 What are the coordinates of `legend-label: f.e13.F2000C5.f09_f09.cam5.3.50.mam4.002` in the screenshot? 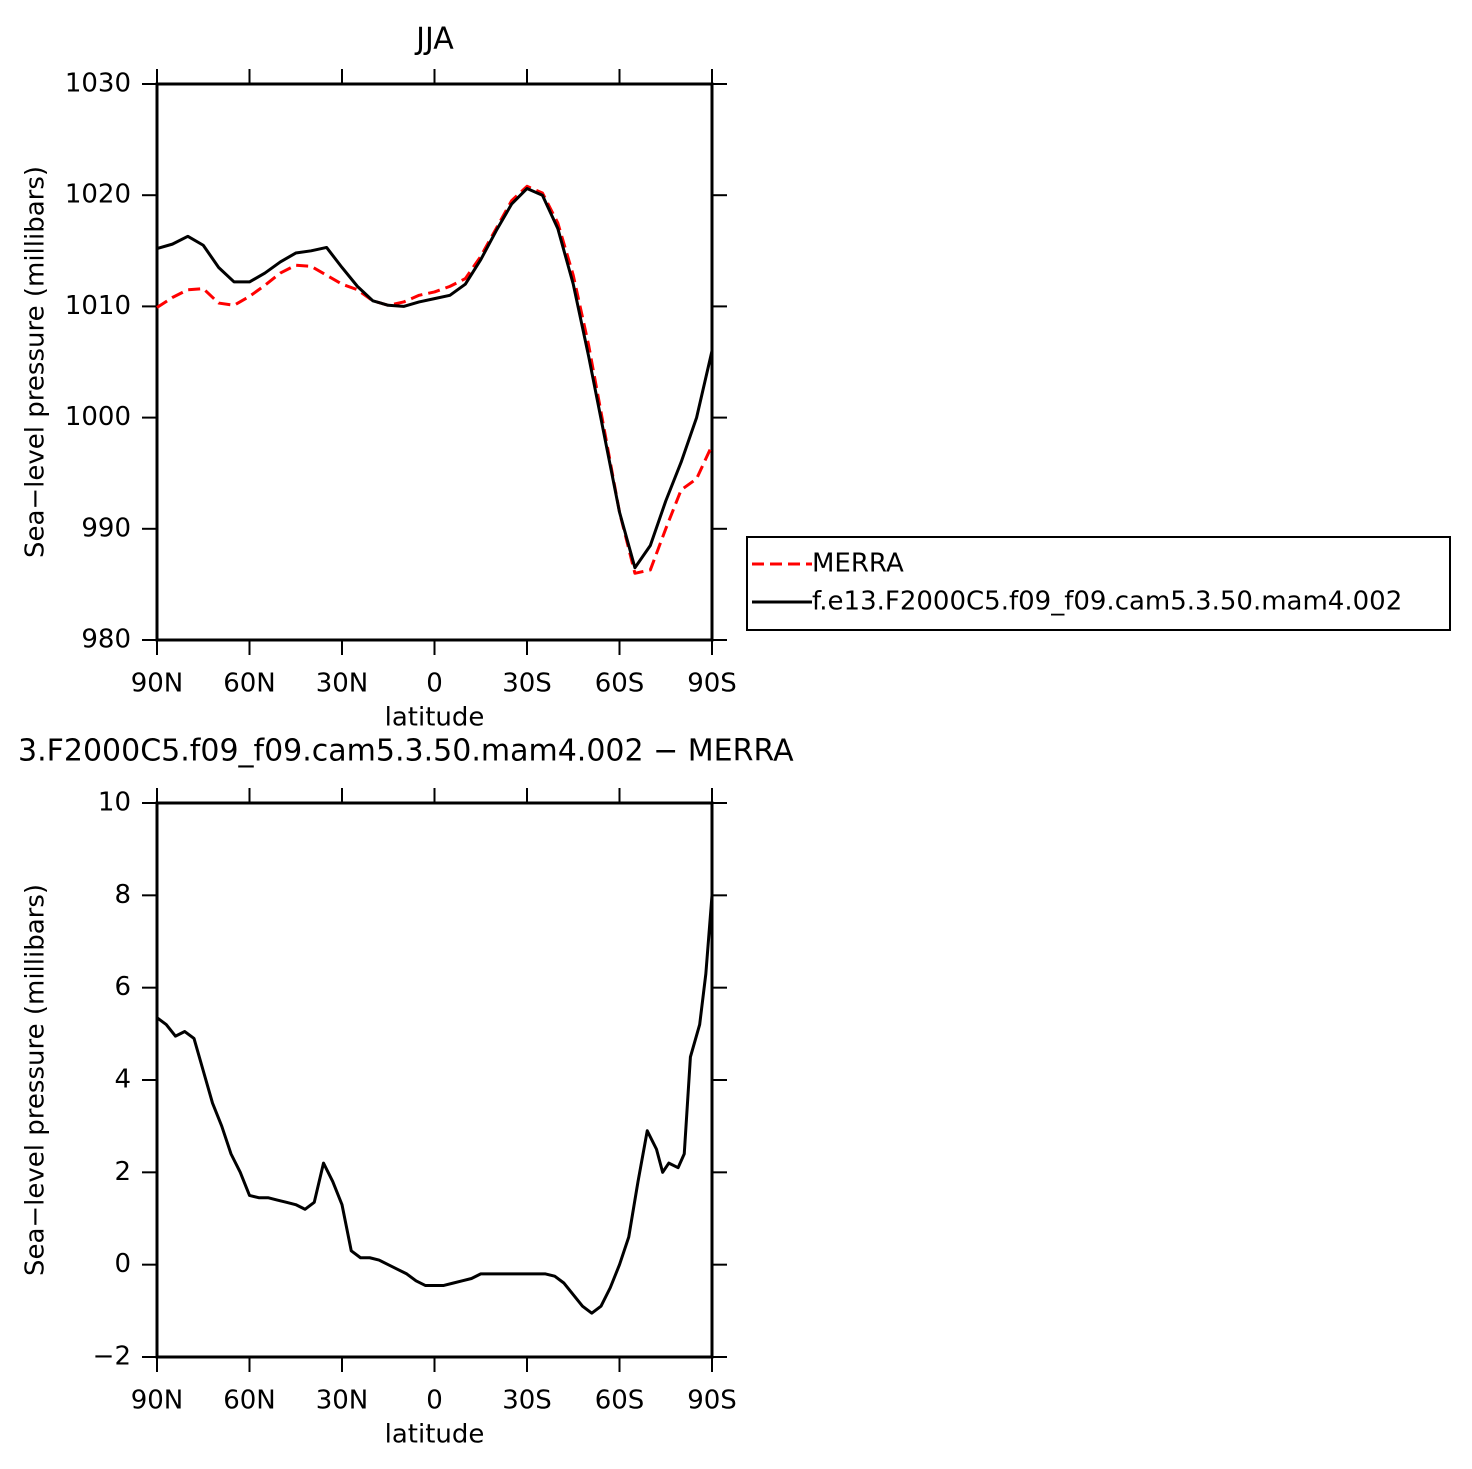 It's located at (1107, 602).